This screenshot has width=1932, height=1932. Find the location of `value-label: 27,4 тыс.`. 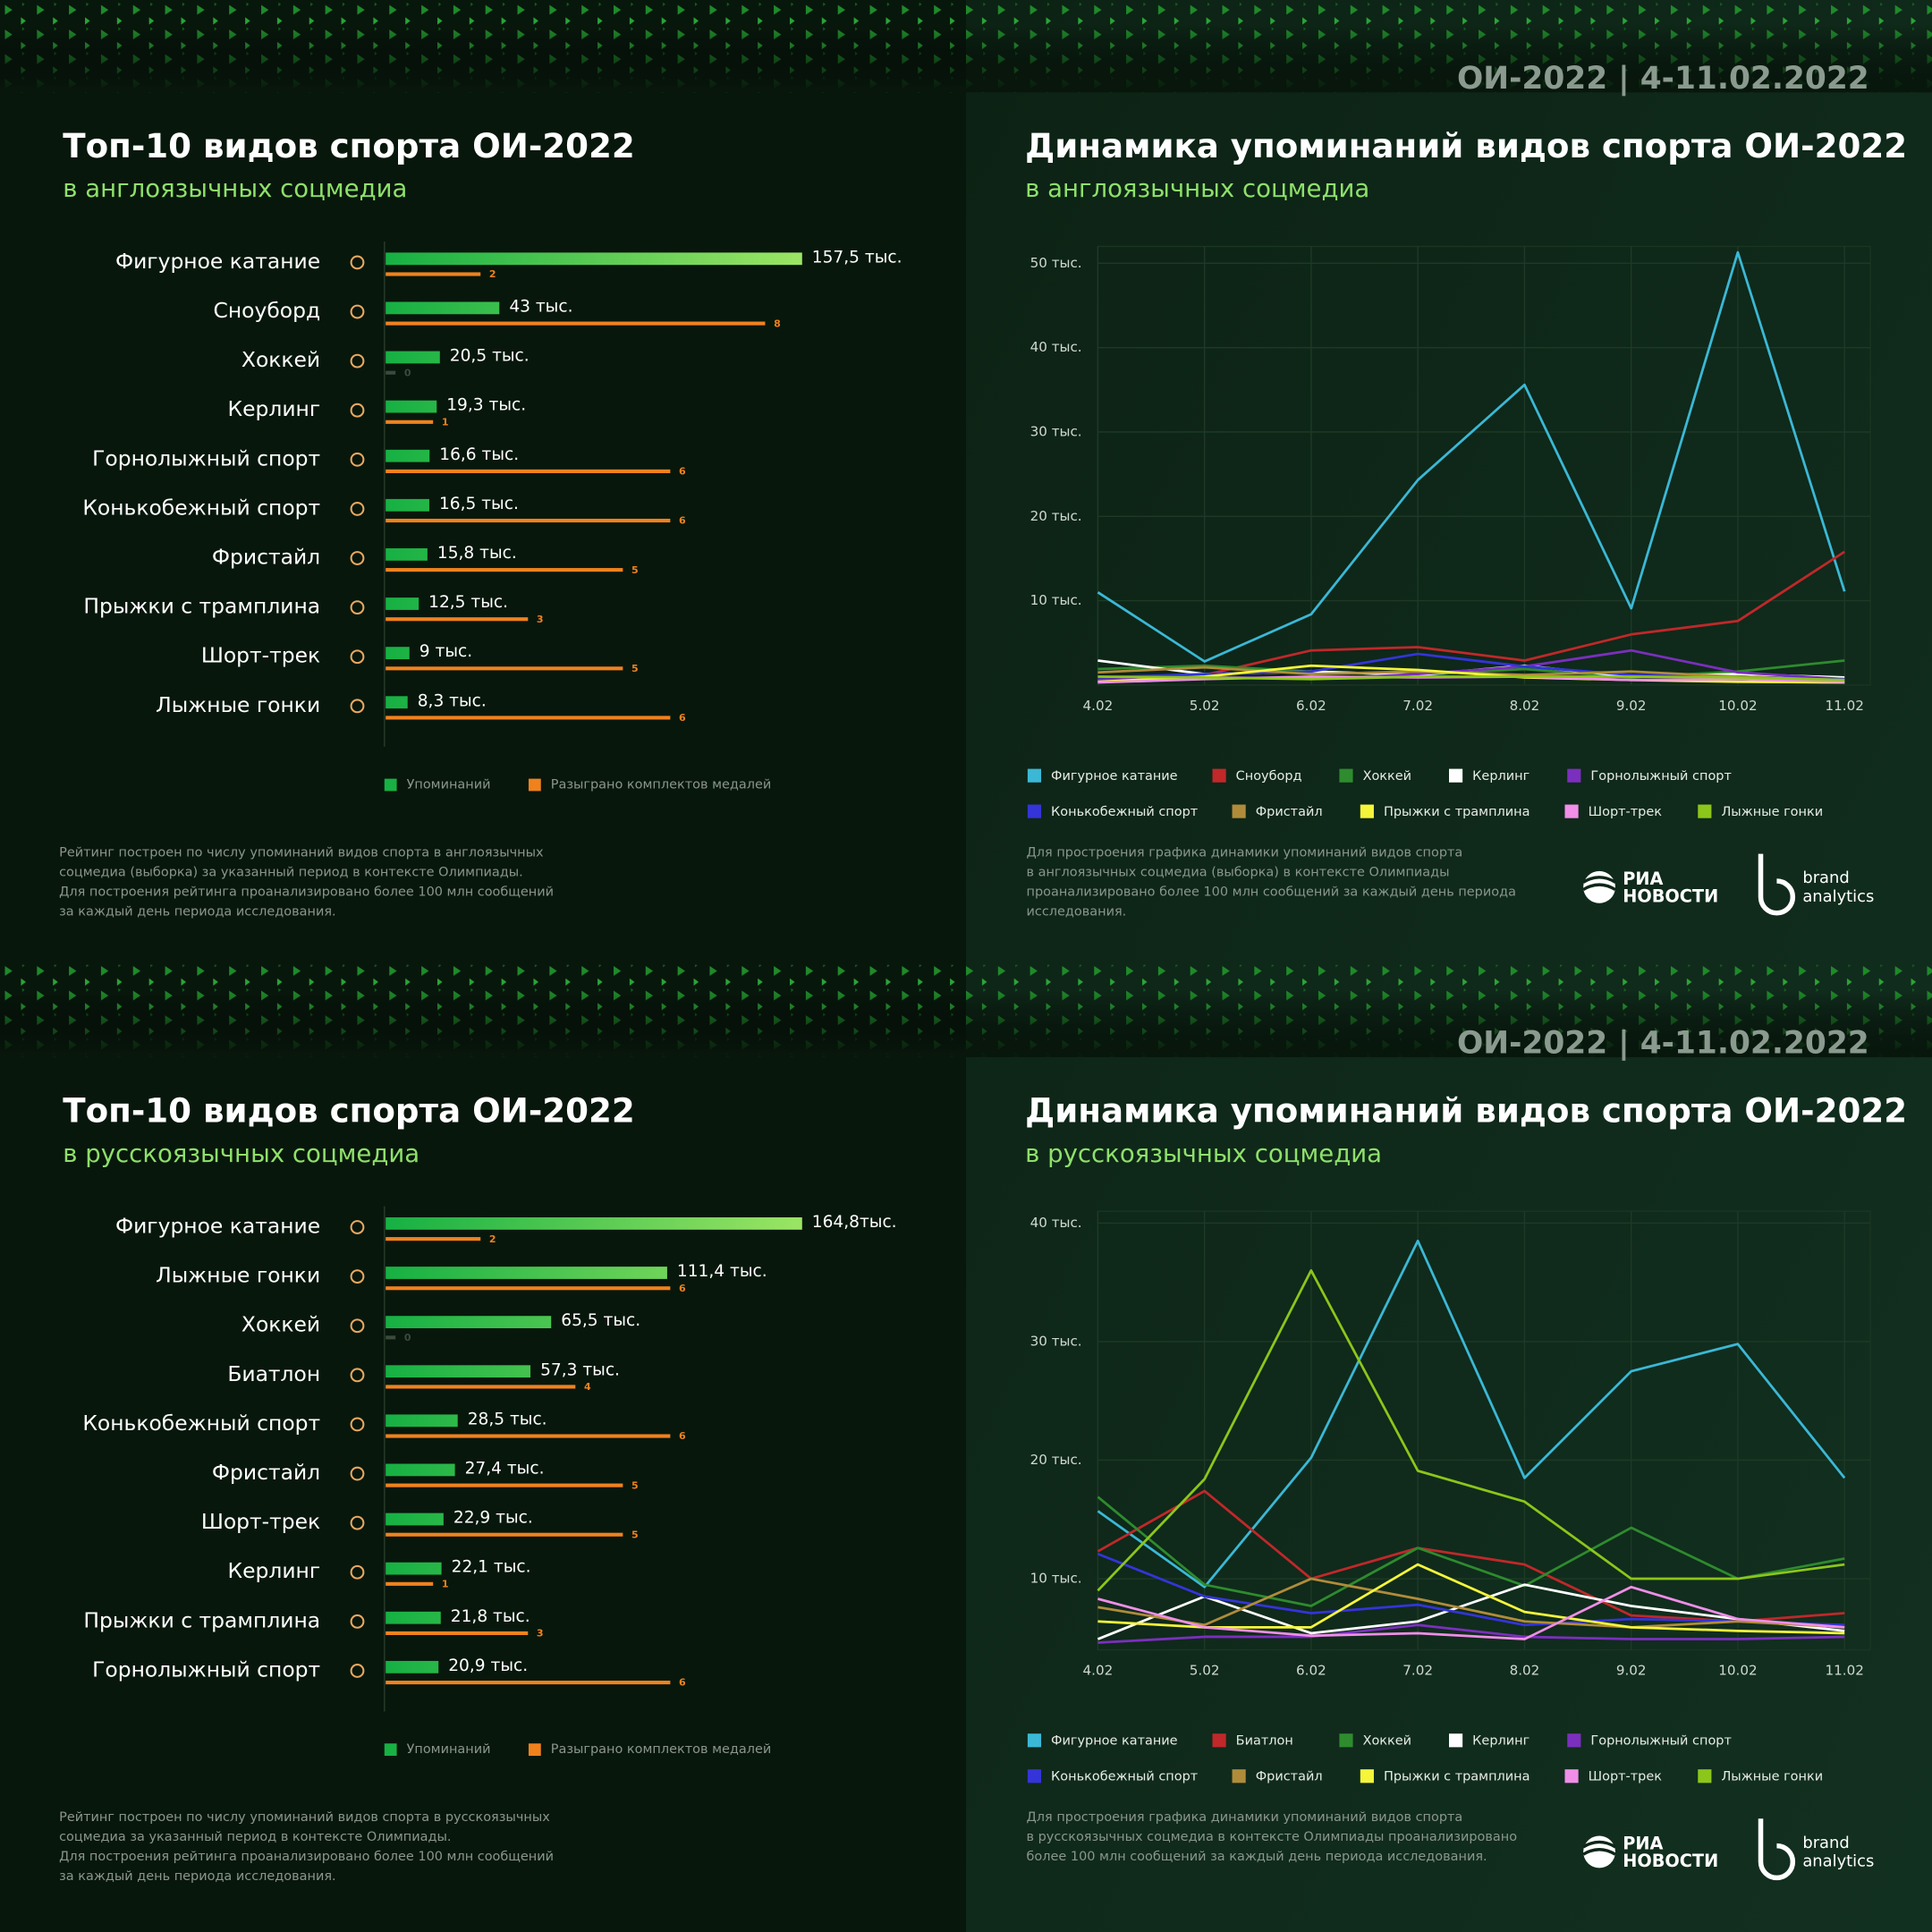

value-label: 27,4 тыс. is located at coordinates (505, 1469).